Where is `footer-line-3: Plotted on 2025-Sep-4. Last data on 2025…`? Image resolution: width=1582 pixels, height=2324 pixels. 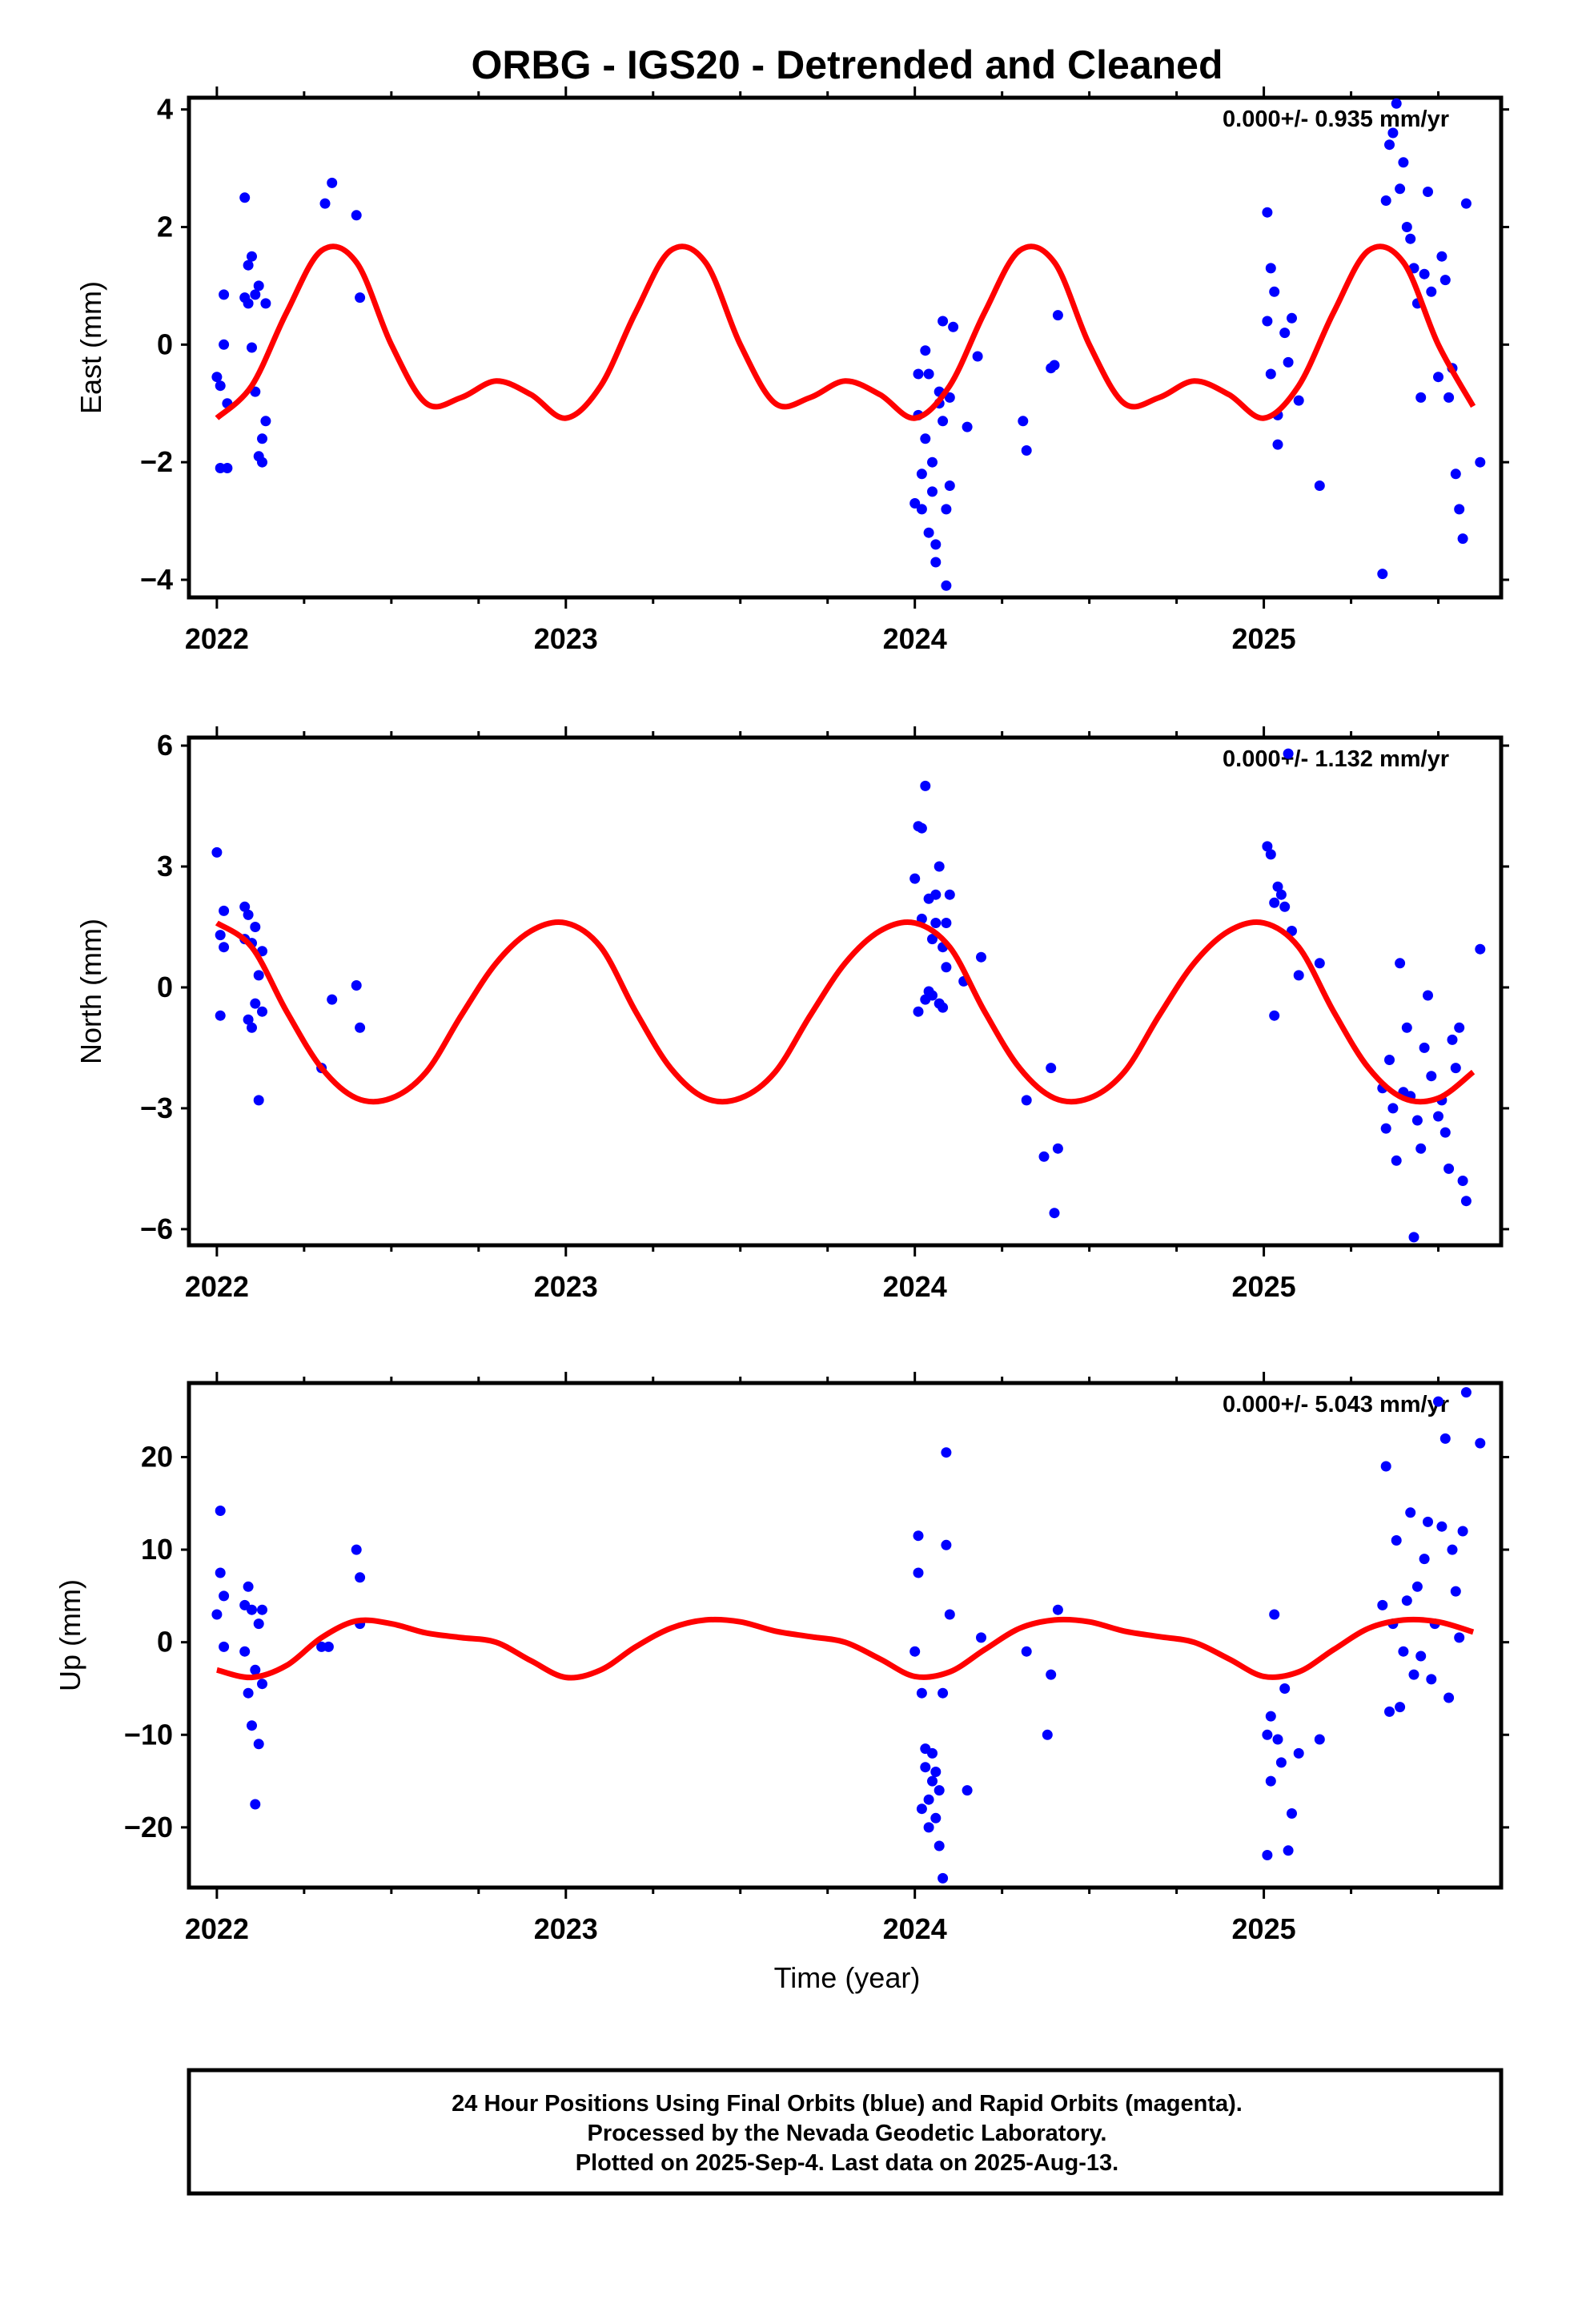
footer-line-3: Plotted on 2025-Sep-4. Last data on 2025… is located at coordinates (847, 2163).